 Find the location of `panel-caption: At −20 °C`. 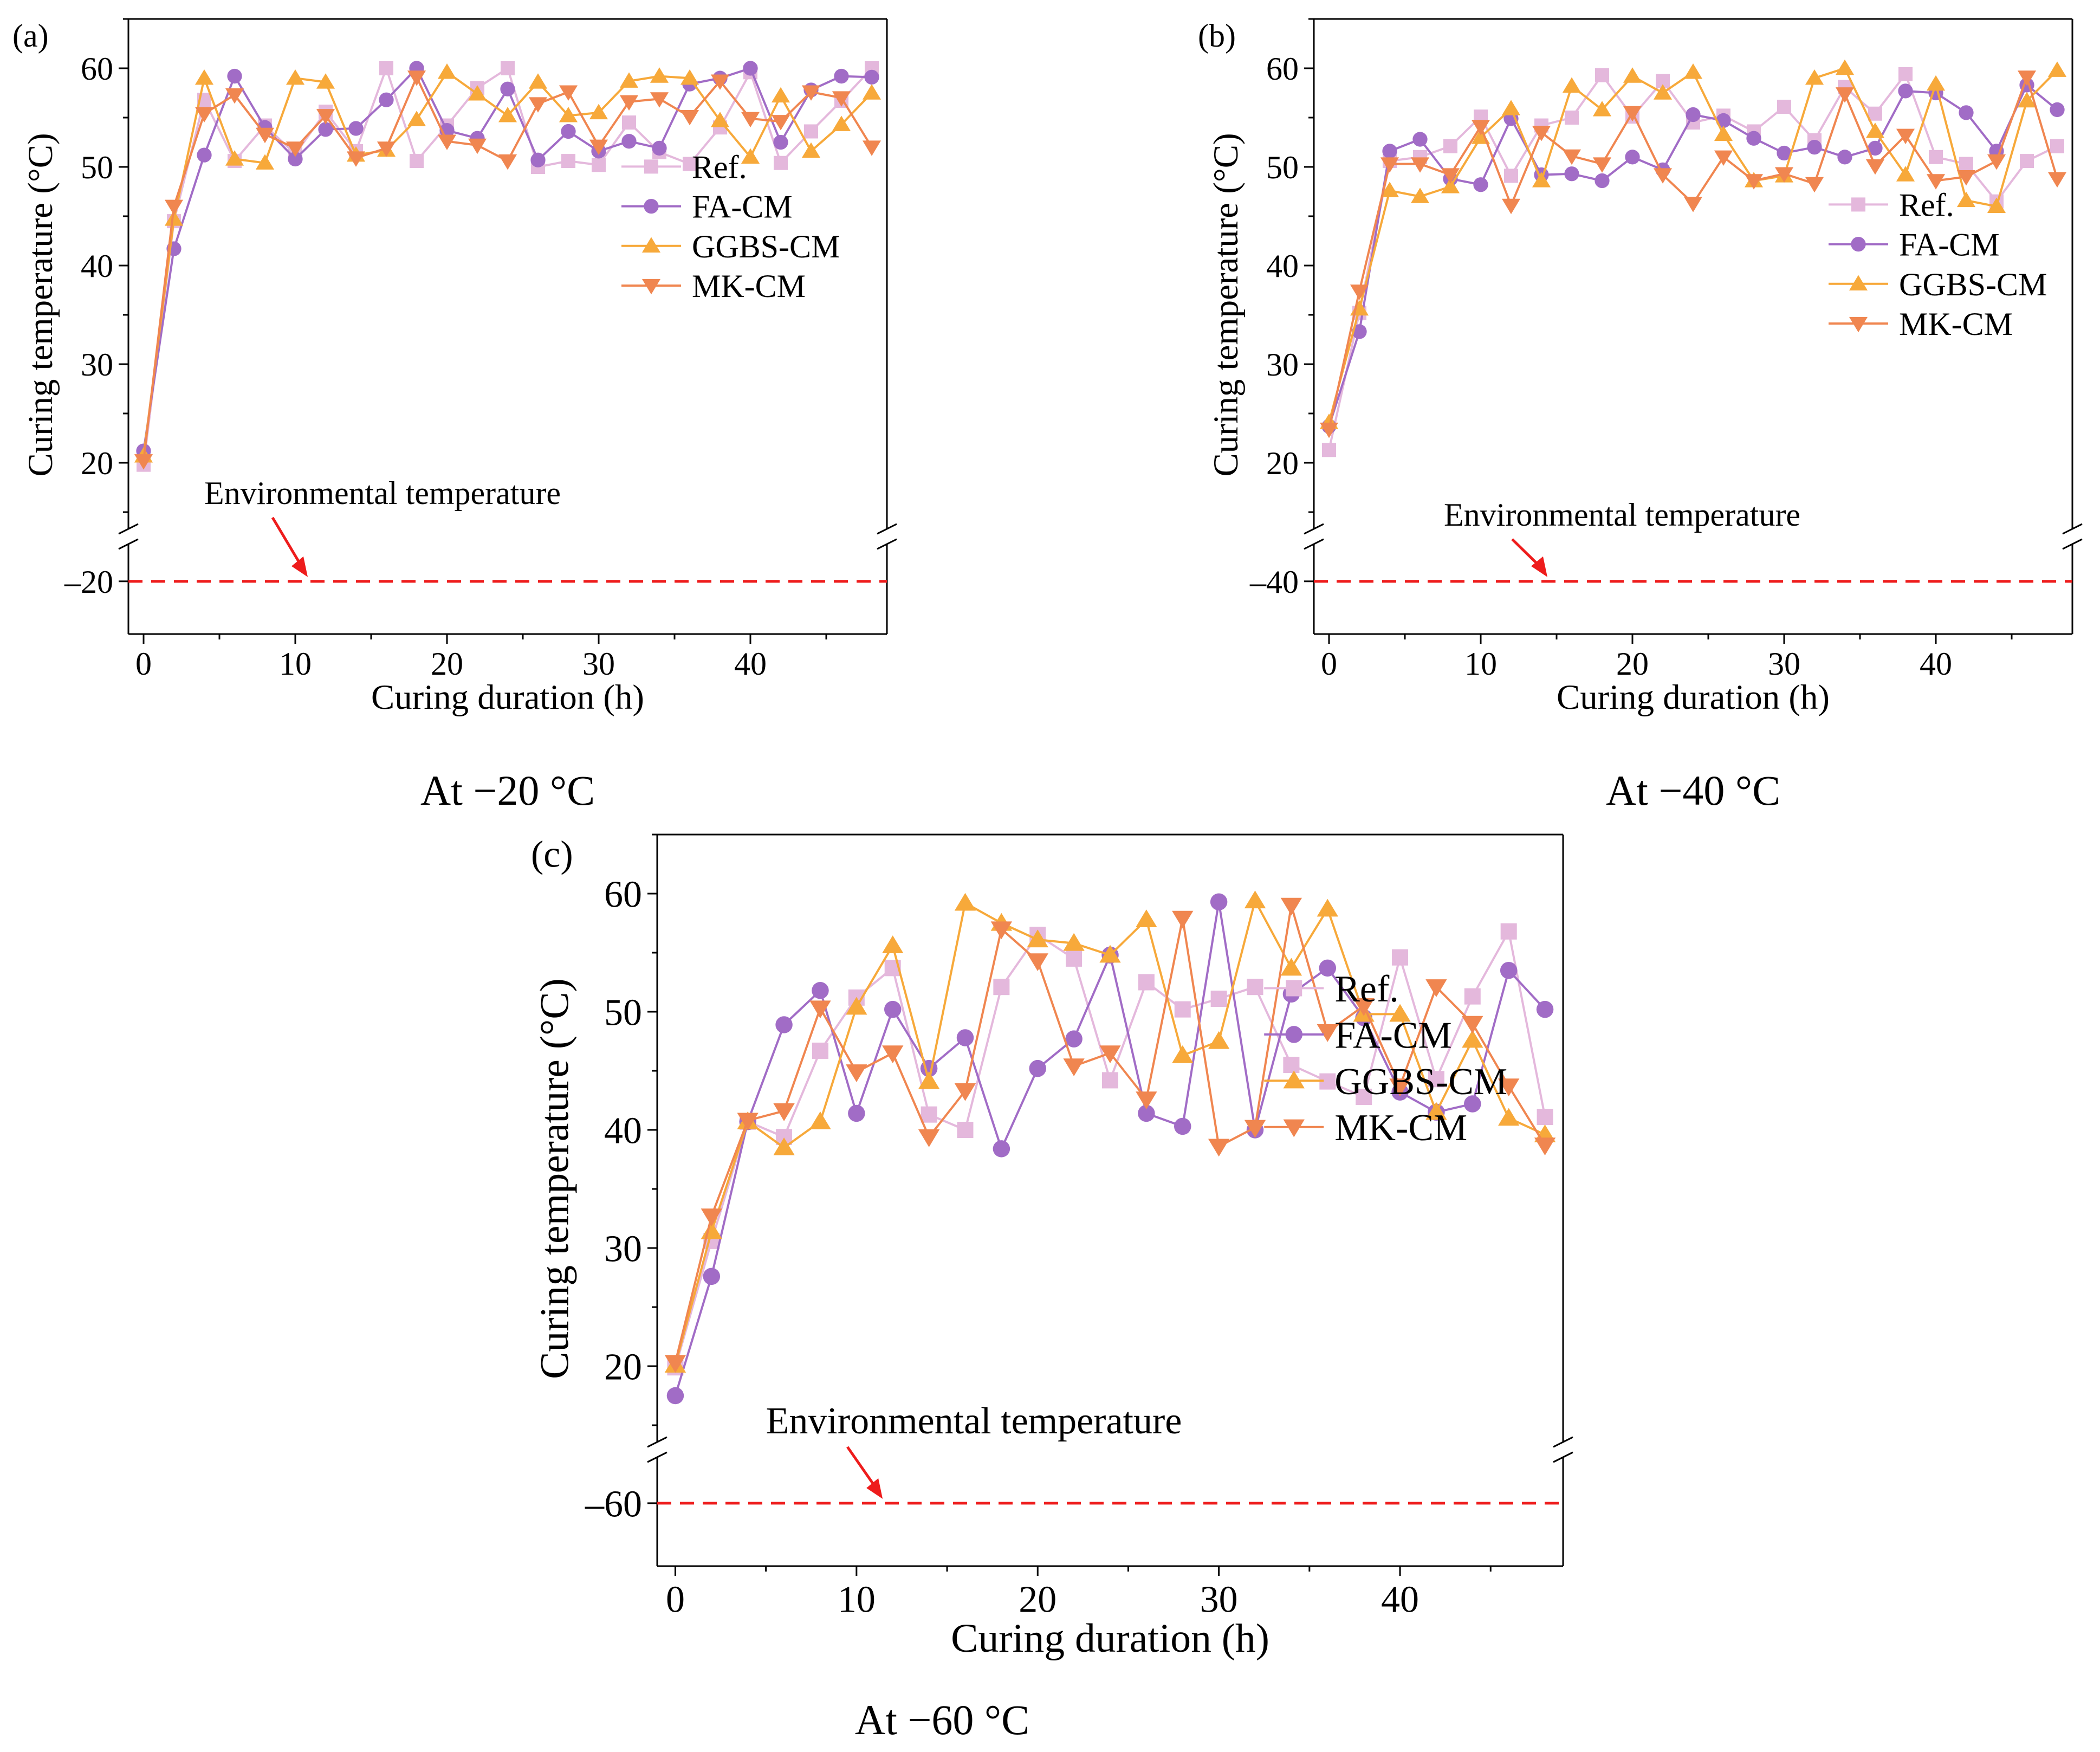

panel-caption: At −20 °C is located at coordinates (507, 790).